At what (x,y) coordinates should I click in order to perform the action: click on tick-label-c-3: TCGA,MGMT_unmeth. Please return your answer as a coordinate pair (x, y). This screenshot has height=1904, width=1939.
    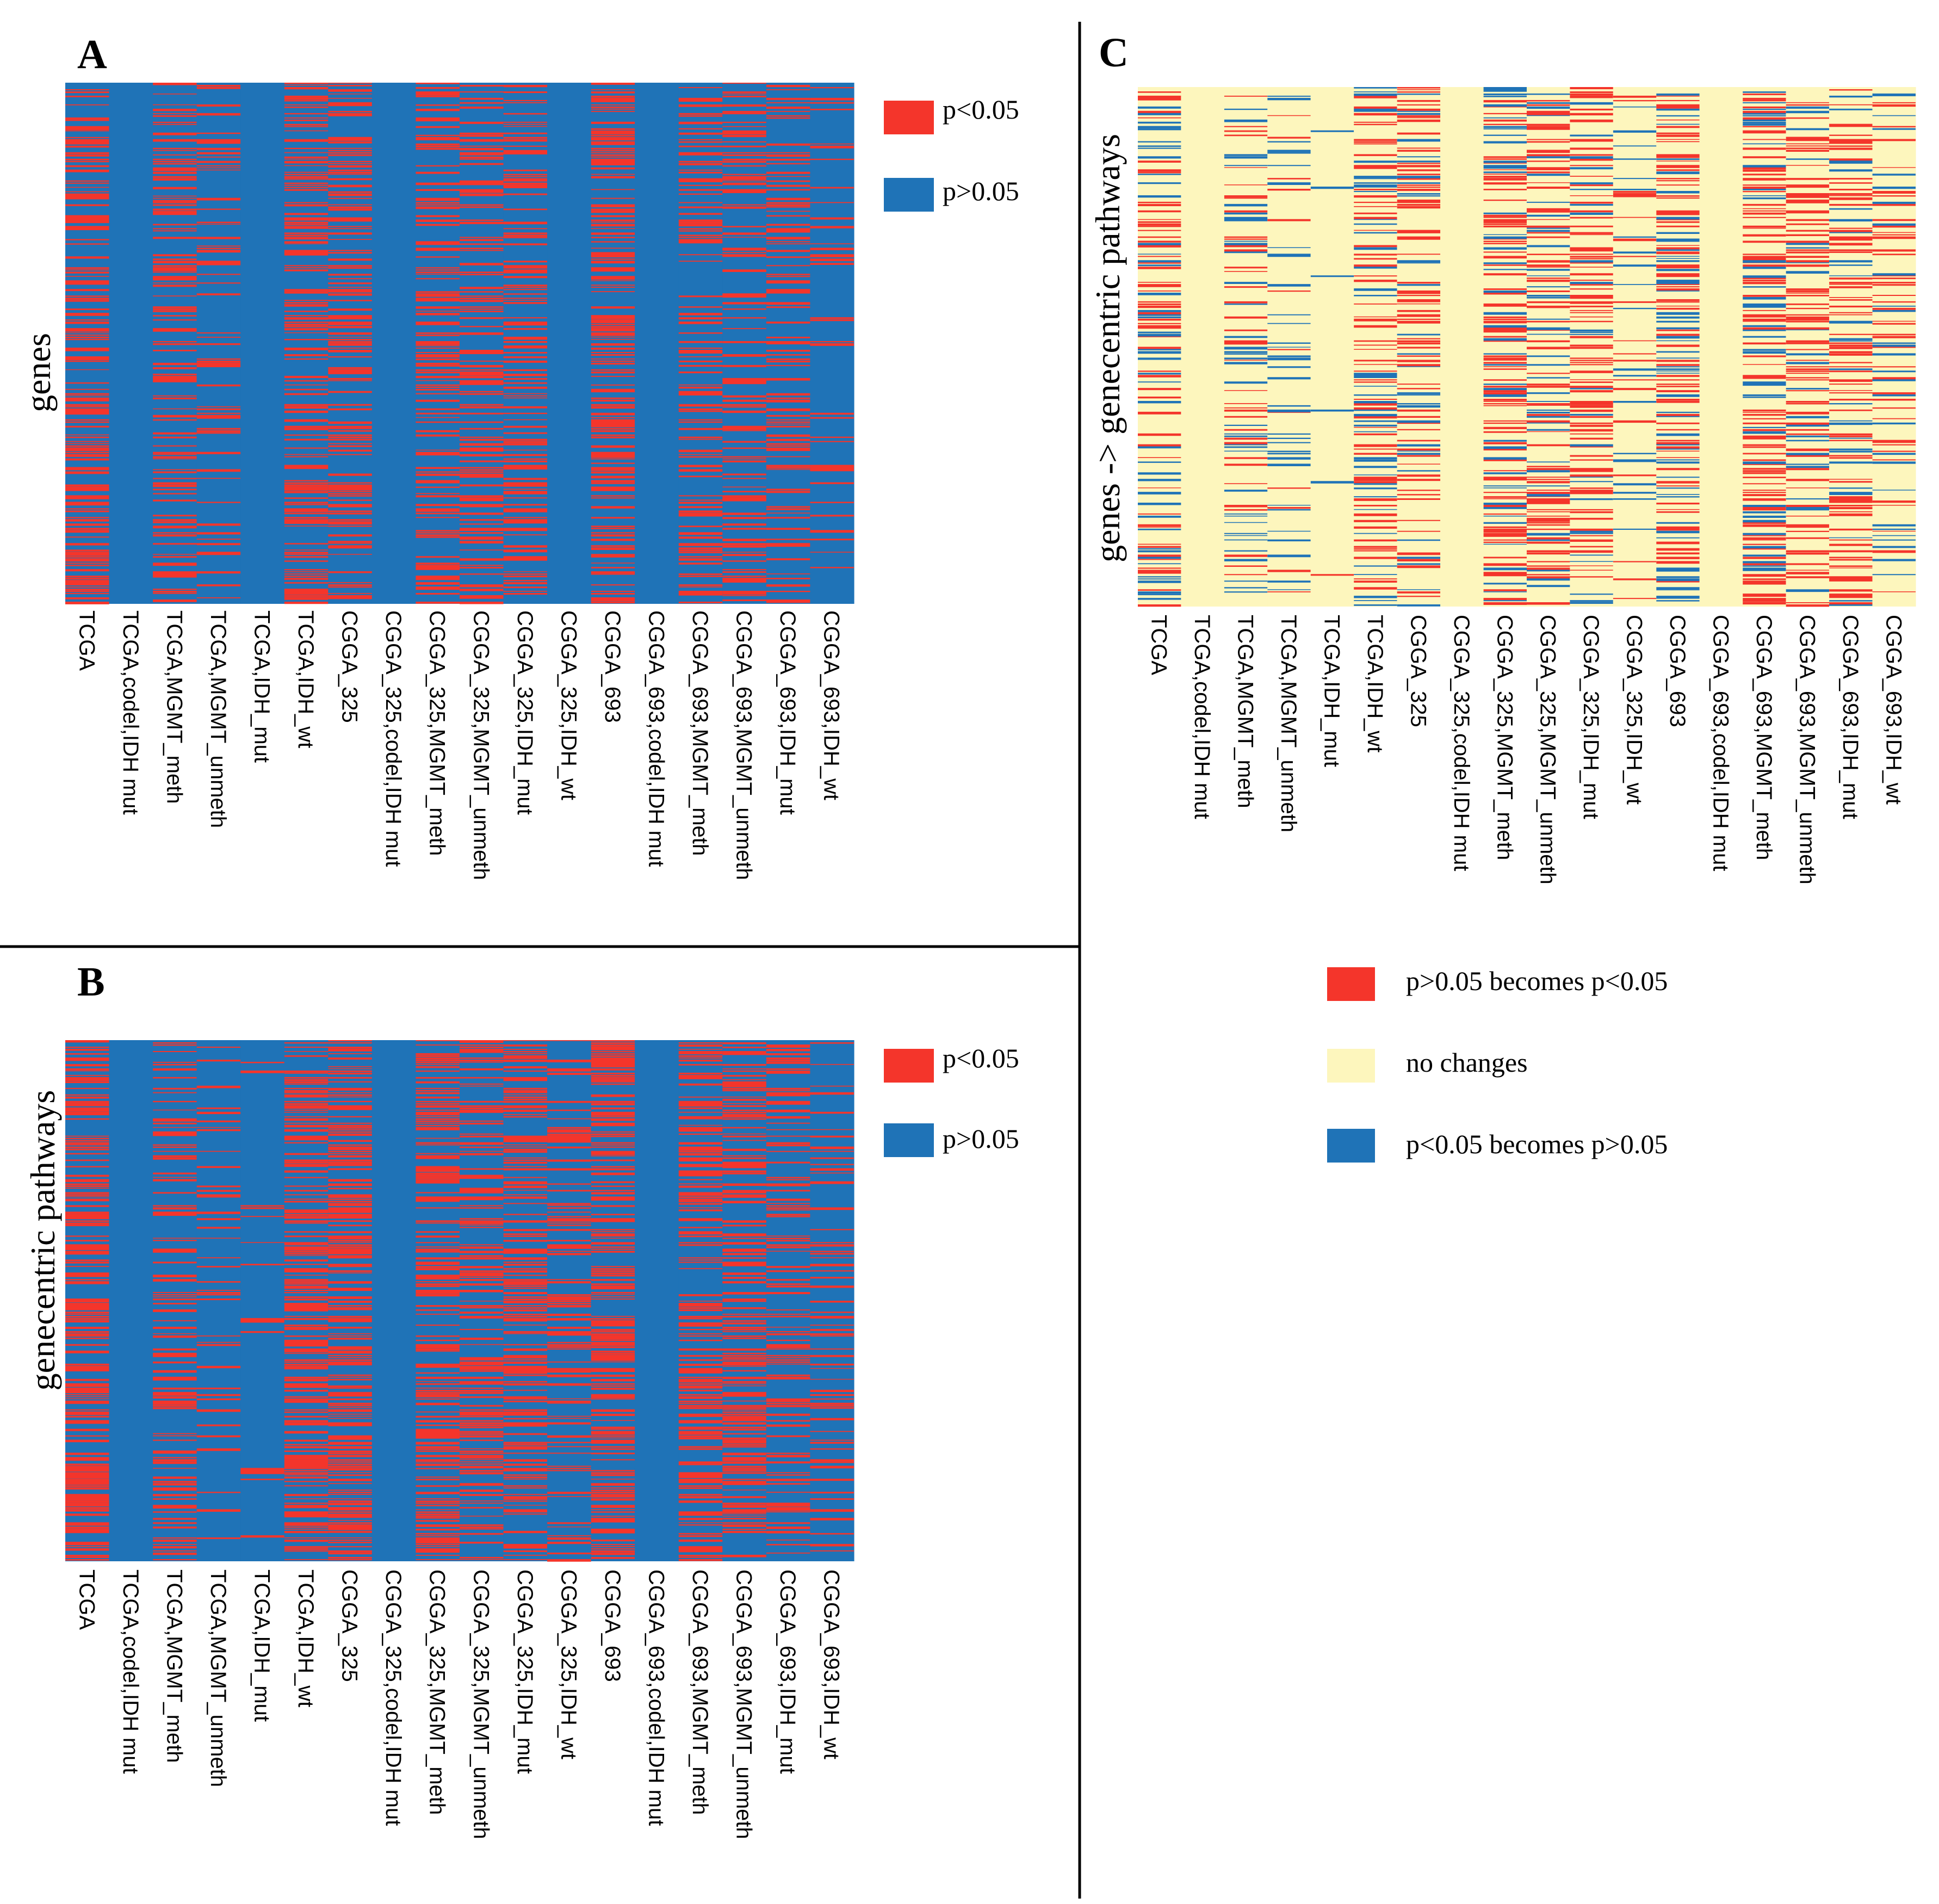
    Looking at the image, I should click on (1288, 723).